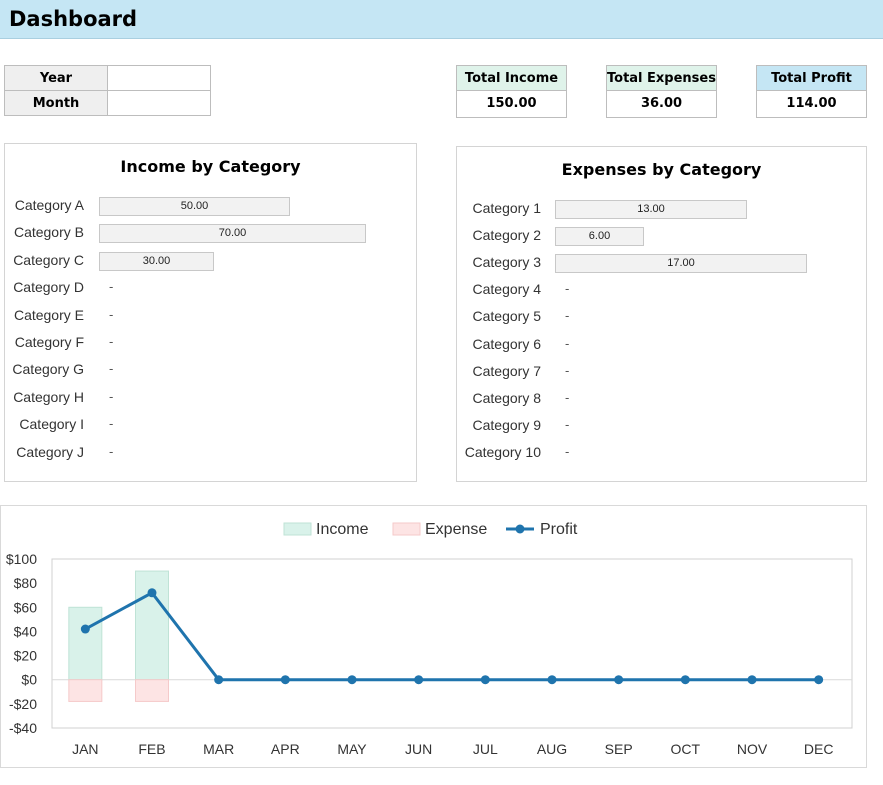 This screenshot has width=883, height=785. I want to click on total-profit-value: 114.00, so click(811, 104).